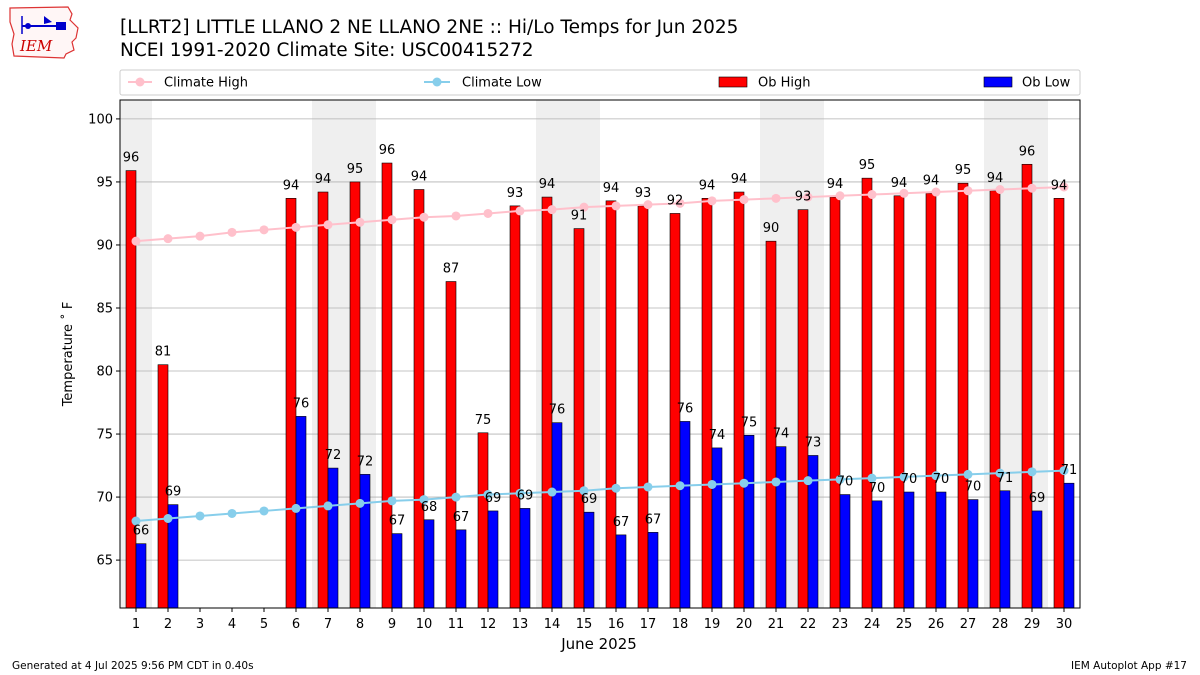 This screenshot has width=1200, height=675. I want to click on ob-low-label-16: 67, so click(621, 522).